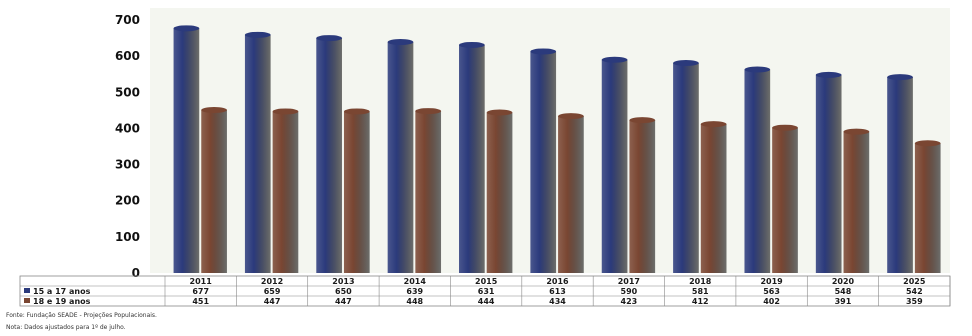  Describe the element at coordinates (557, 281) in the screenshot. I see `x-tick-label: 2016` at that location.